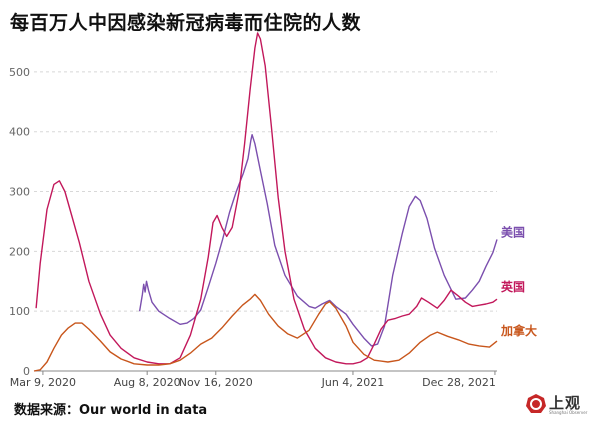 The width and height of the screenshot is (600, 423). I want to click on series-label-uk: 英国, so click(513, 286).